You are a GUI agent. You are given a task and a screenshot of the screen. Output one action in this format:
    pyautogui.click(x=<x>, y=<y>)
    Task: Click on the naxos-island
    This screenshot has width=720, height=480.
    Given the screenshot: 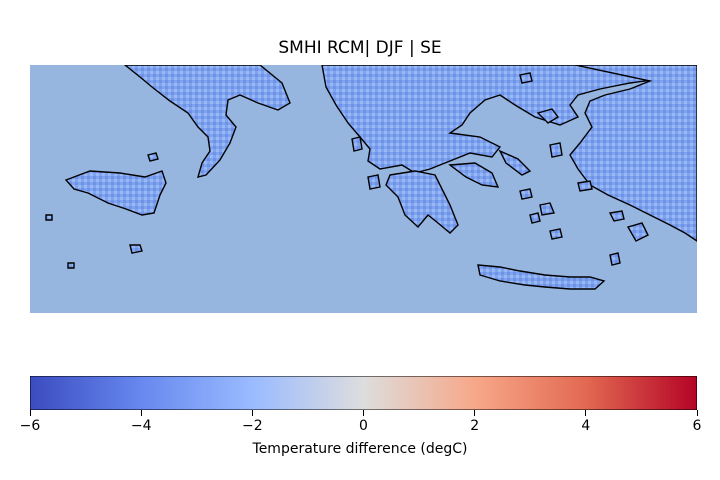 What is the action you would take?
    pyautogui.click(x=547, y=209)
    